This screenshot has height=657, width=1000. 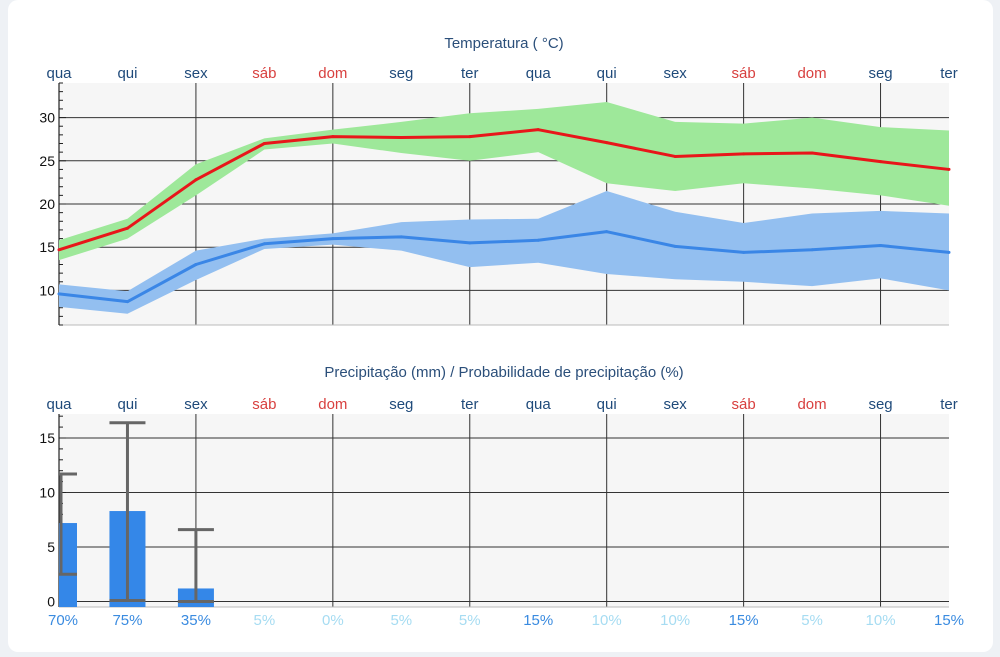 I want to click on precipitation-probability-labels: 70% 75% 35% 5% 0% 5% 5% 15% 10% 10% 15% 5% 10% 15%, so click(x=506, y=620).